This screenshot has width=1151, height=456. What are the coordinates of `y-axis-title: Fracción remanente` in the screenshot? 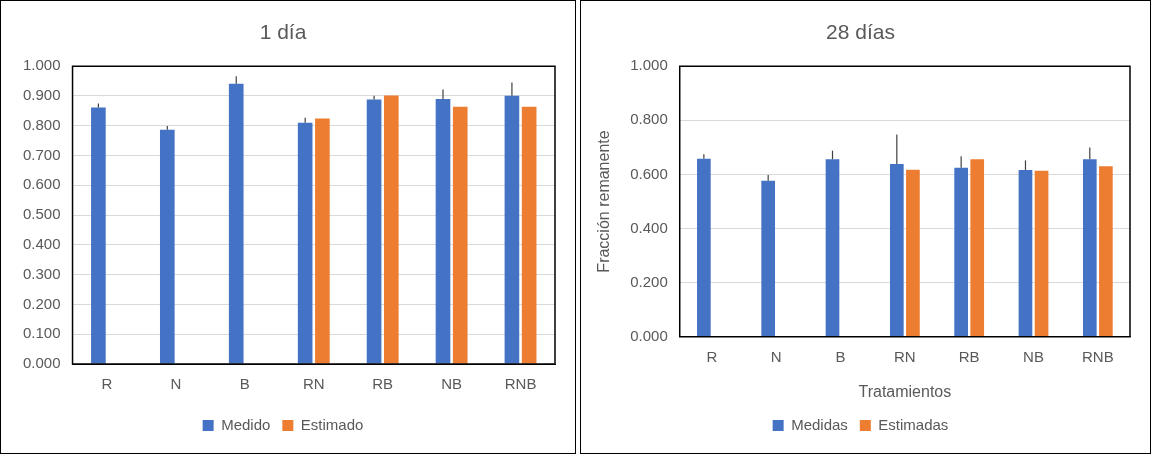 It's located at (604, 201).